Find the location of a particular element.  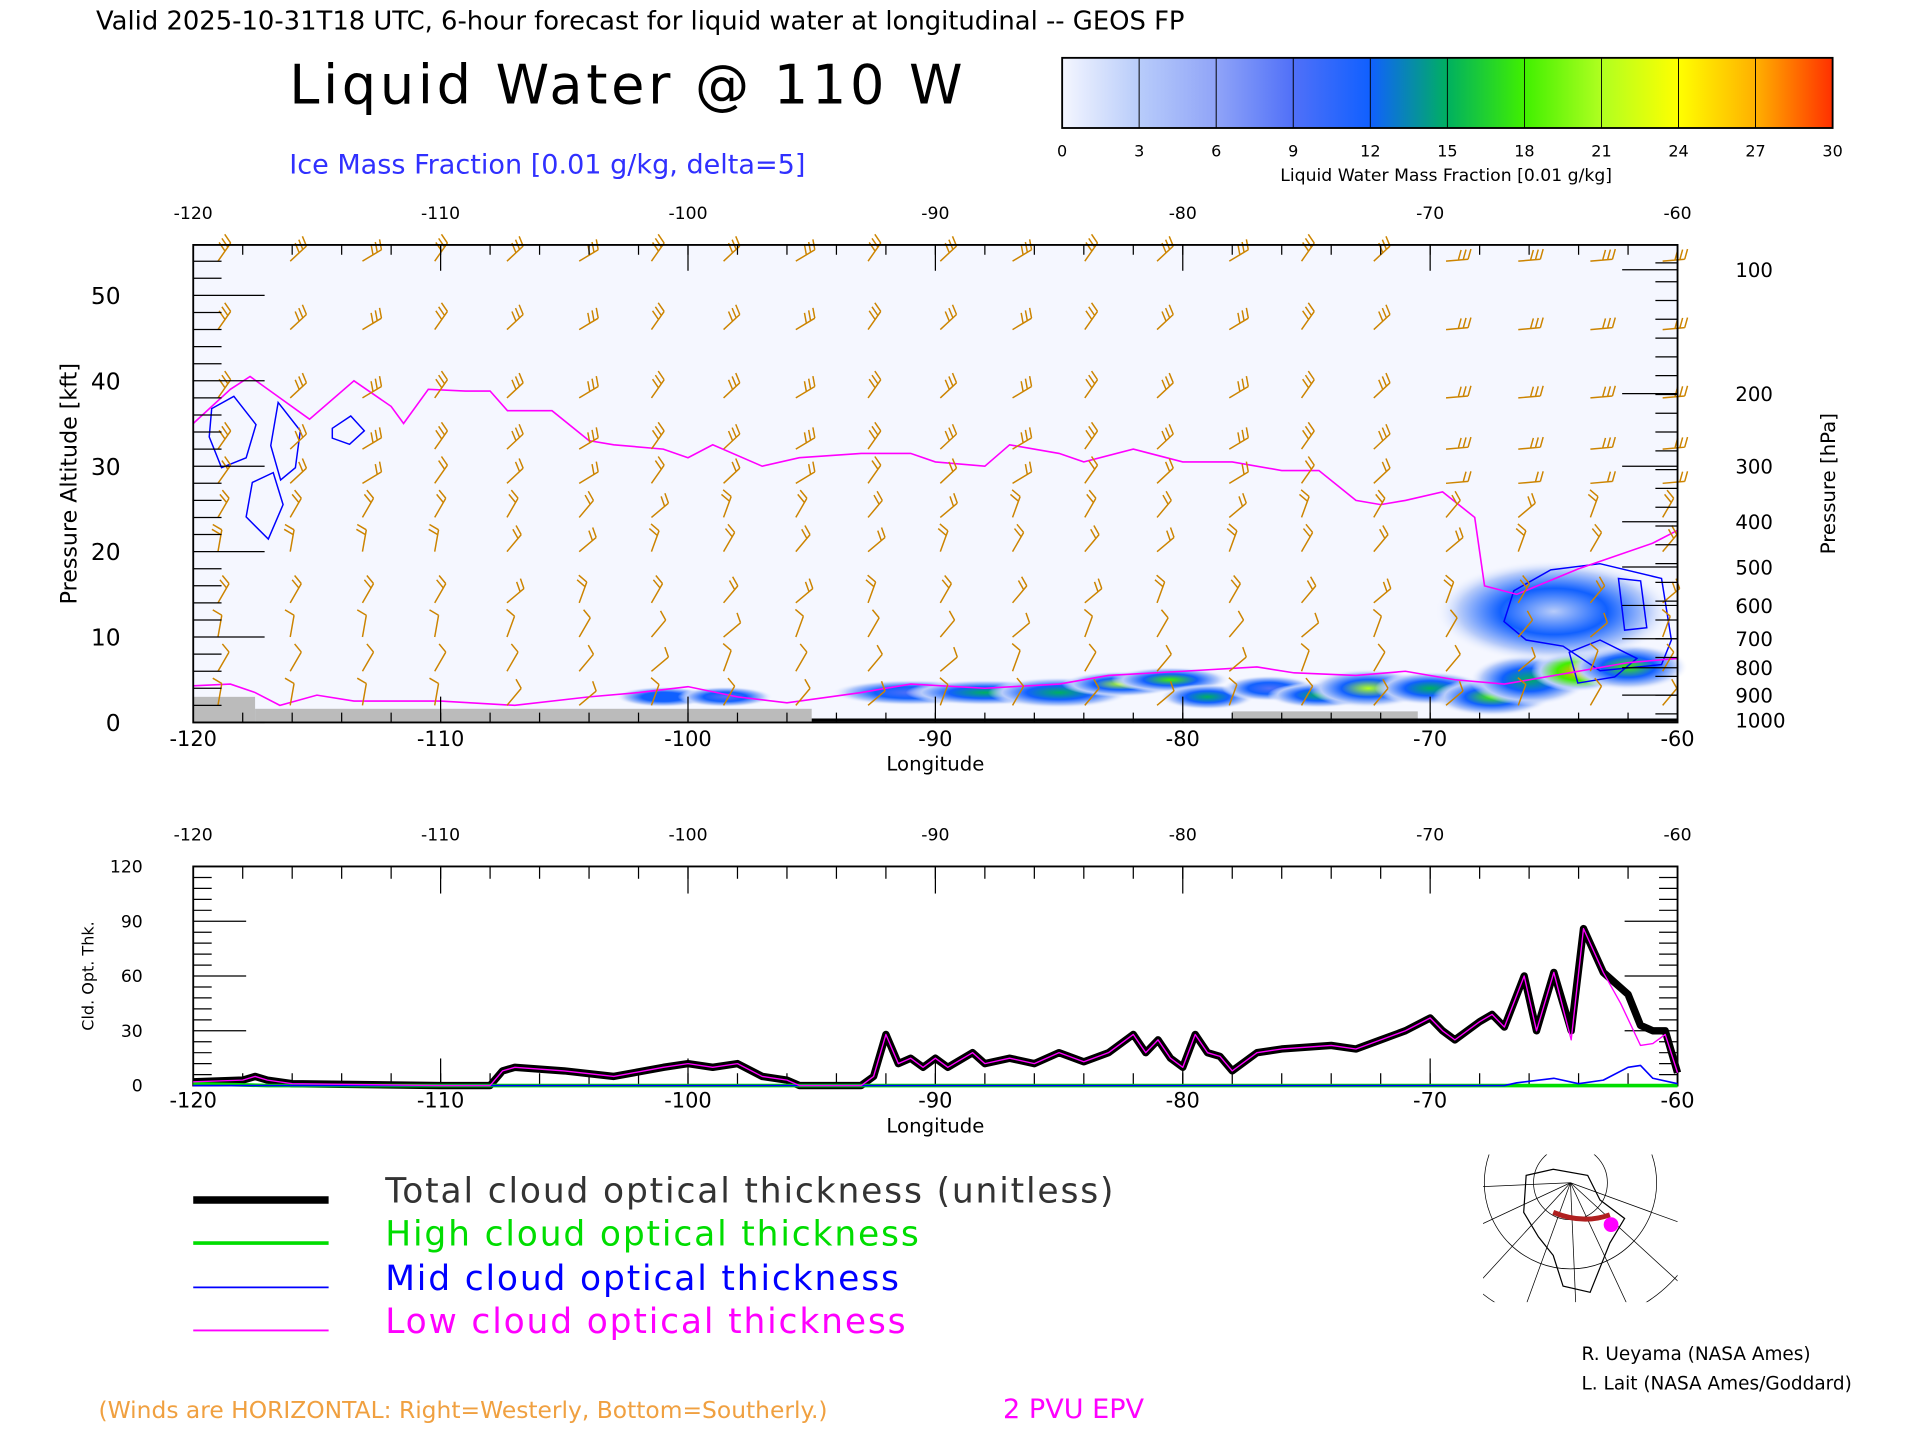

x-tick-label-top: -80 is located at coordinates (1183, 214).